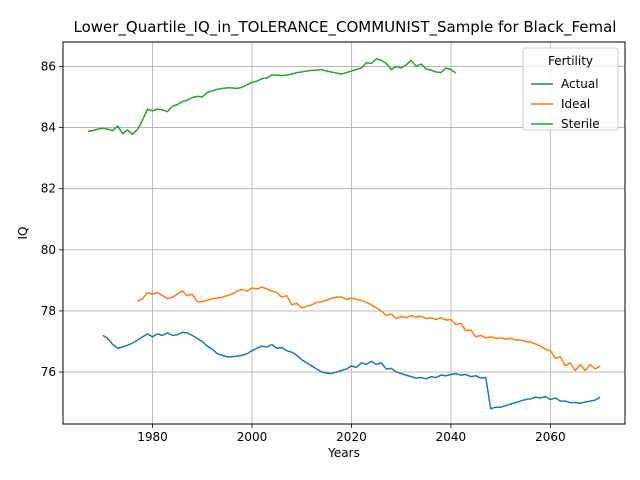  Describe the element at coordinates (451, 437) in the screenshot. I see `x-tick-label: 2040` at that location.